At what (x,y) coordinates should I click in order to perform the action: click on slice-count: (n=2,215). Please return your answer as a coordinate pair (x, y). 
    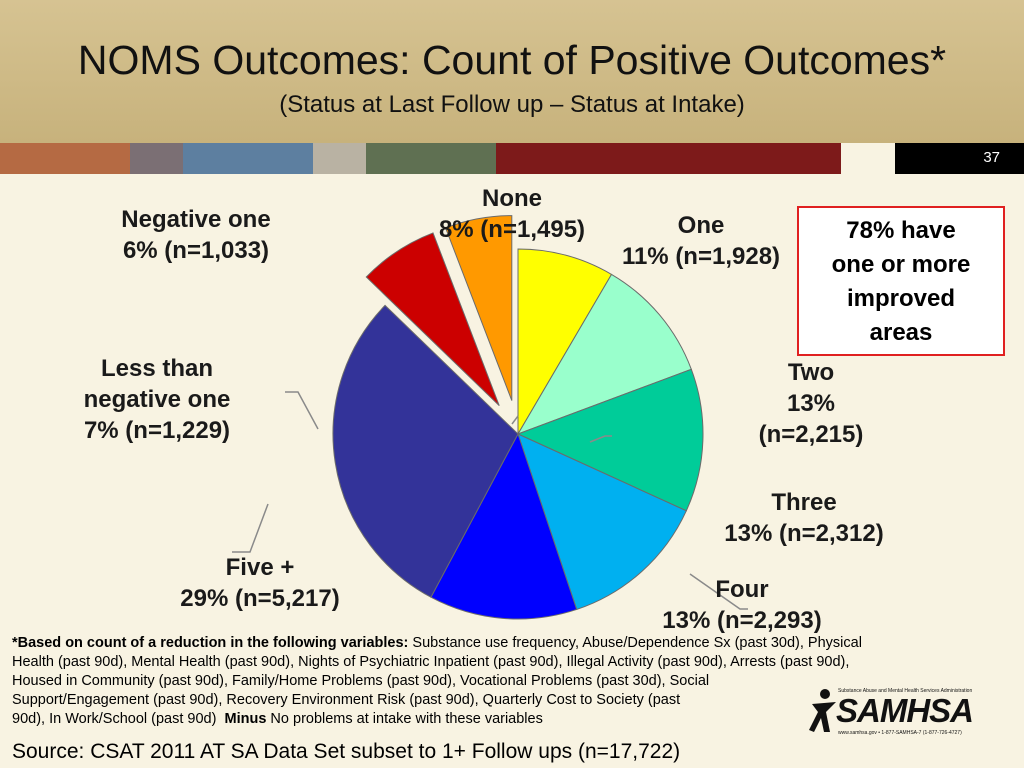
    Looking at the image, I should click on (811, 434).